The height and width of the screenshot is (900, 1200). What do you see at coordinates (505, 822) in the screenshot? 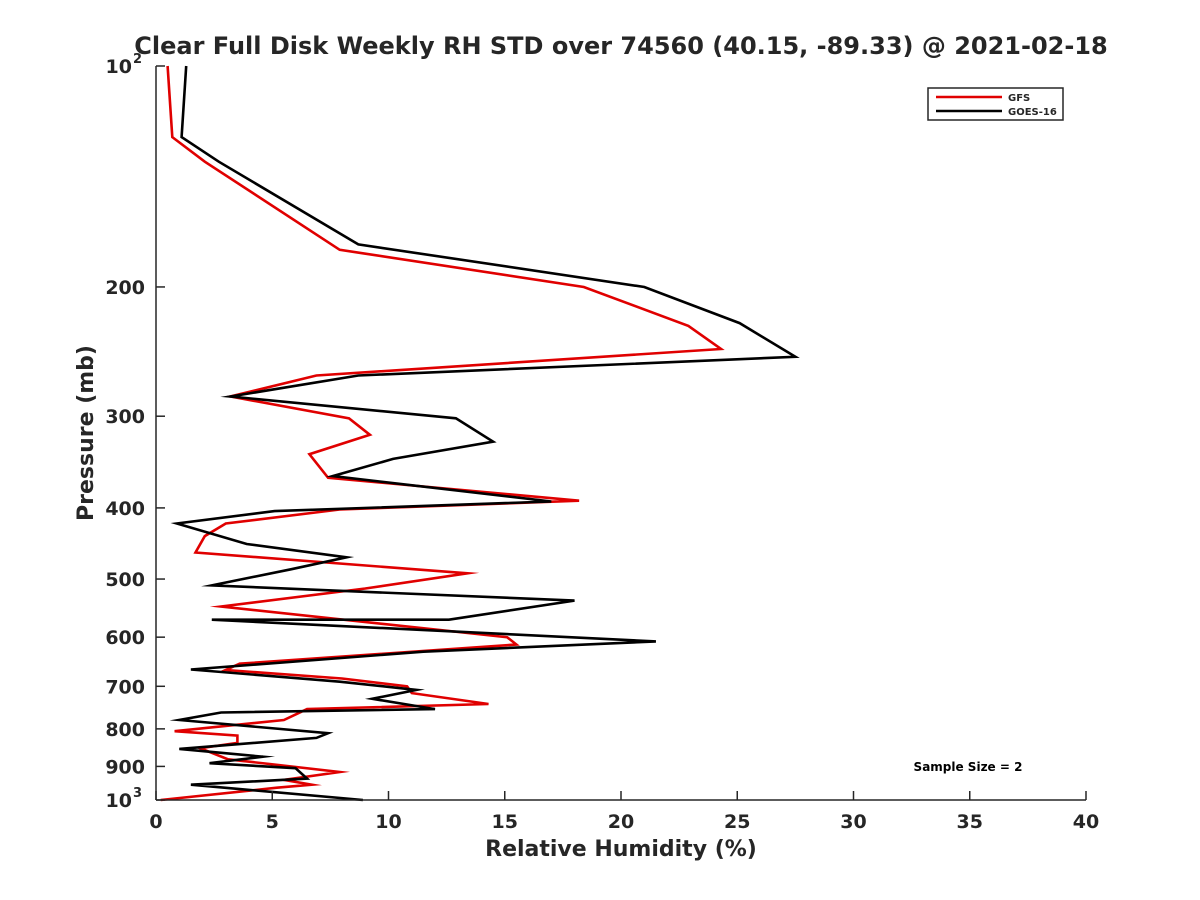
I see `x-tick-label: 15` at bounding box center [505, 822].